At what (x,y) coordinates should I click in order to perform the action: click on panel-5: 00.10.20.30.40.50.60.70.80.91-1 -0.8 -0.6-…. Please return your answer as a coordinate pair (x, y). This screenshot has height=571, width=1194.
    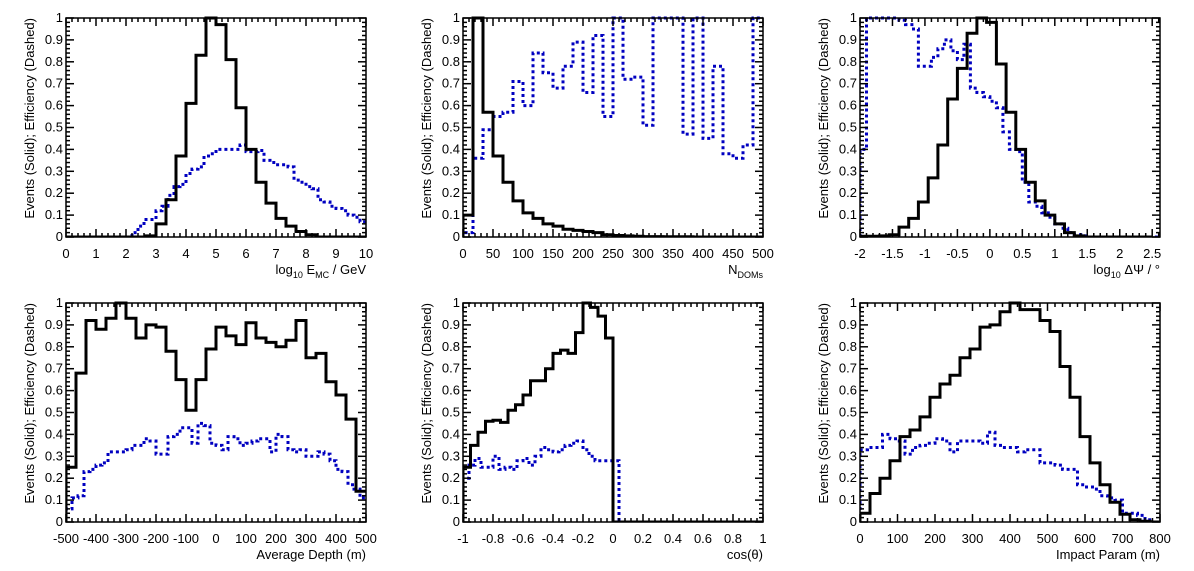
    Looking at the image, I should click on (593, 428).